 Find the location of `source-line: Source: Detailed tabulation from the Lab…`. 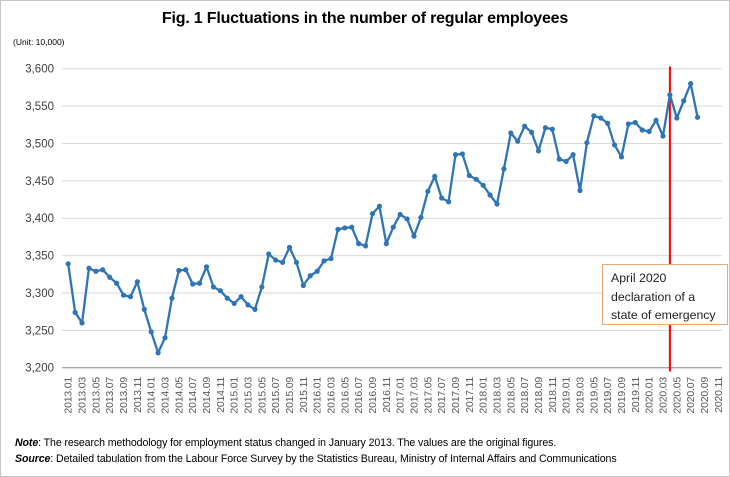

source-line: Source: Detailed tabulation from the Lab… is located at coordinates (316, 460).